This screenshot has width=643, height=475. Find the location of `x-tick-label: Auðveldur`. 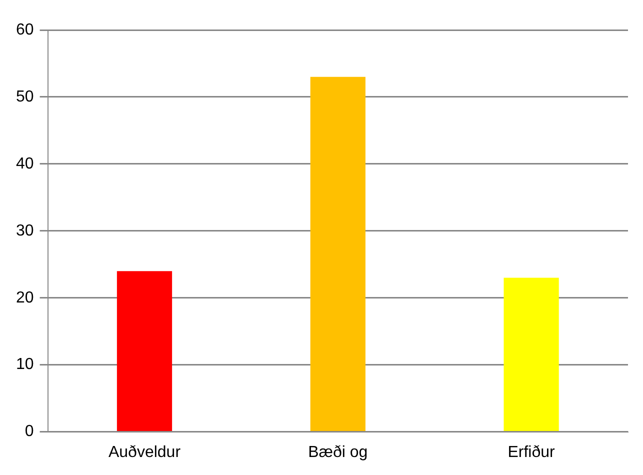

x-tick-label: Auðveldur is located at coordinates (145, 452).